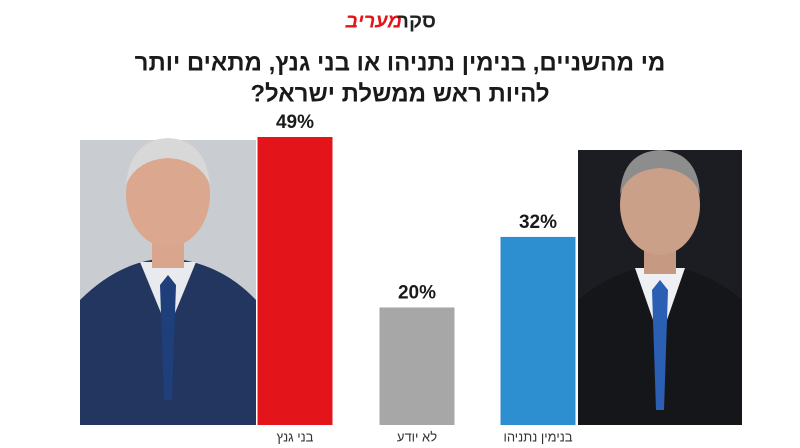  What do you see at coordinates (373, 21) in the screenshot?
I see `brand-logo: מעריב` at bounding box center [373, 21].